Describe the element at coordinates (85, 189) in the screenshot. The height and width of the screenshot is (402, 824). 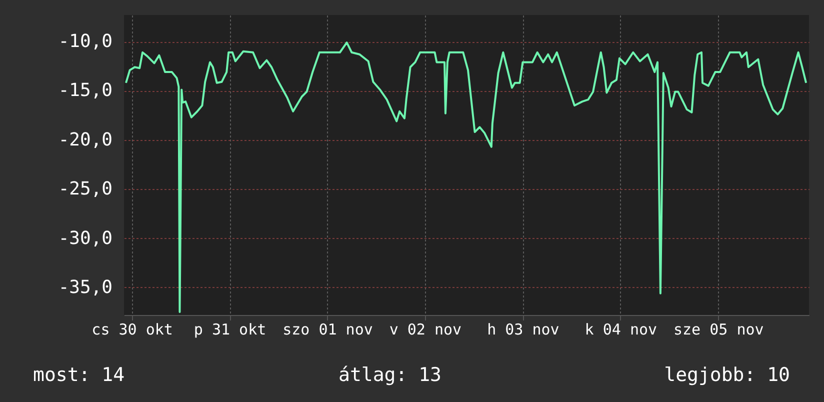
I see `y-tick-label: -25,0` at that location.